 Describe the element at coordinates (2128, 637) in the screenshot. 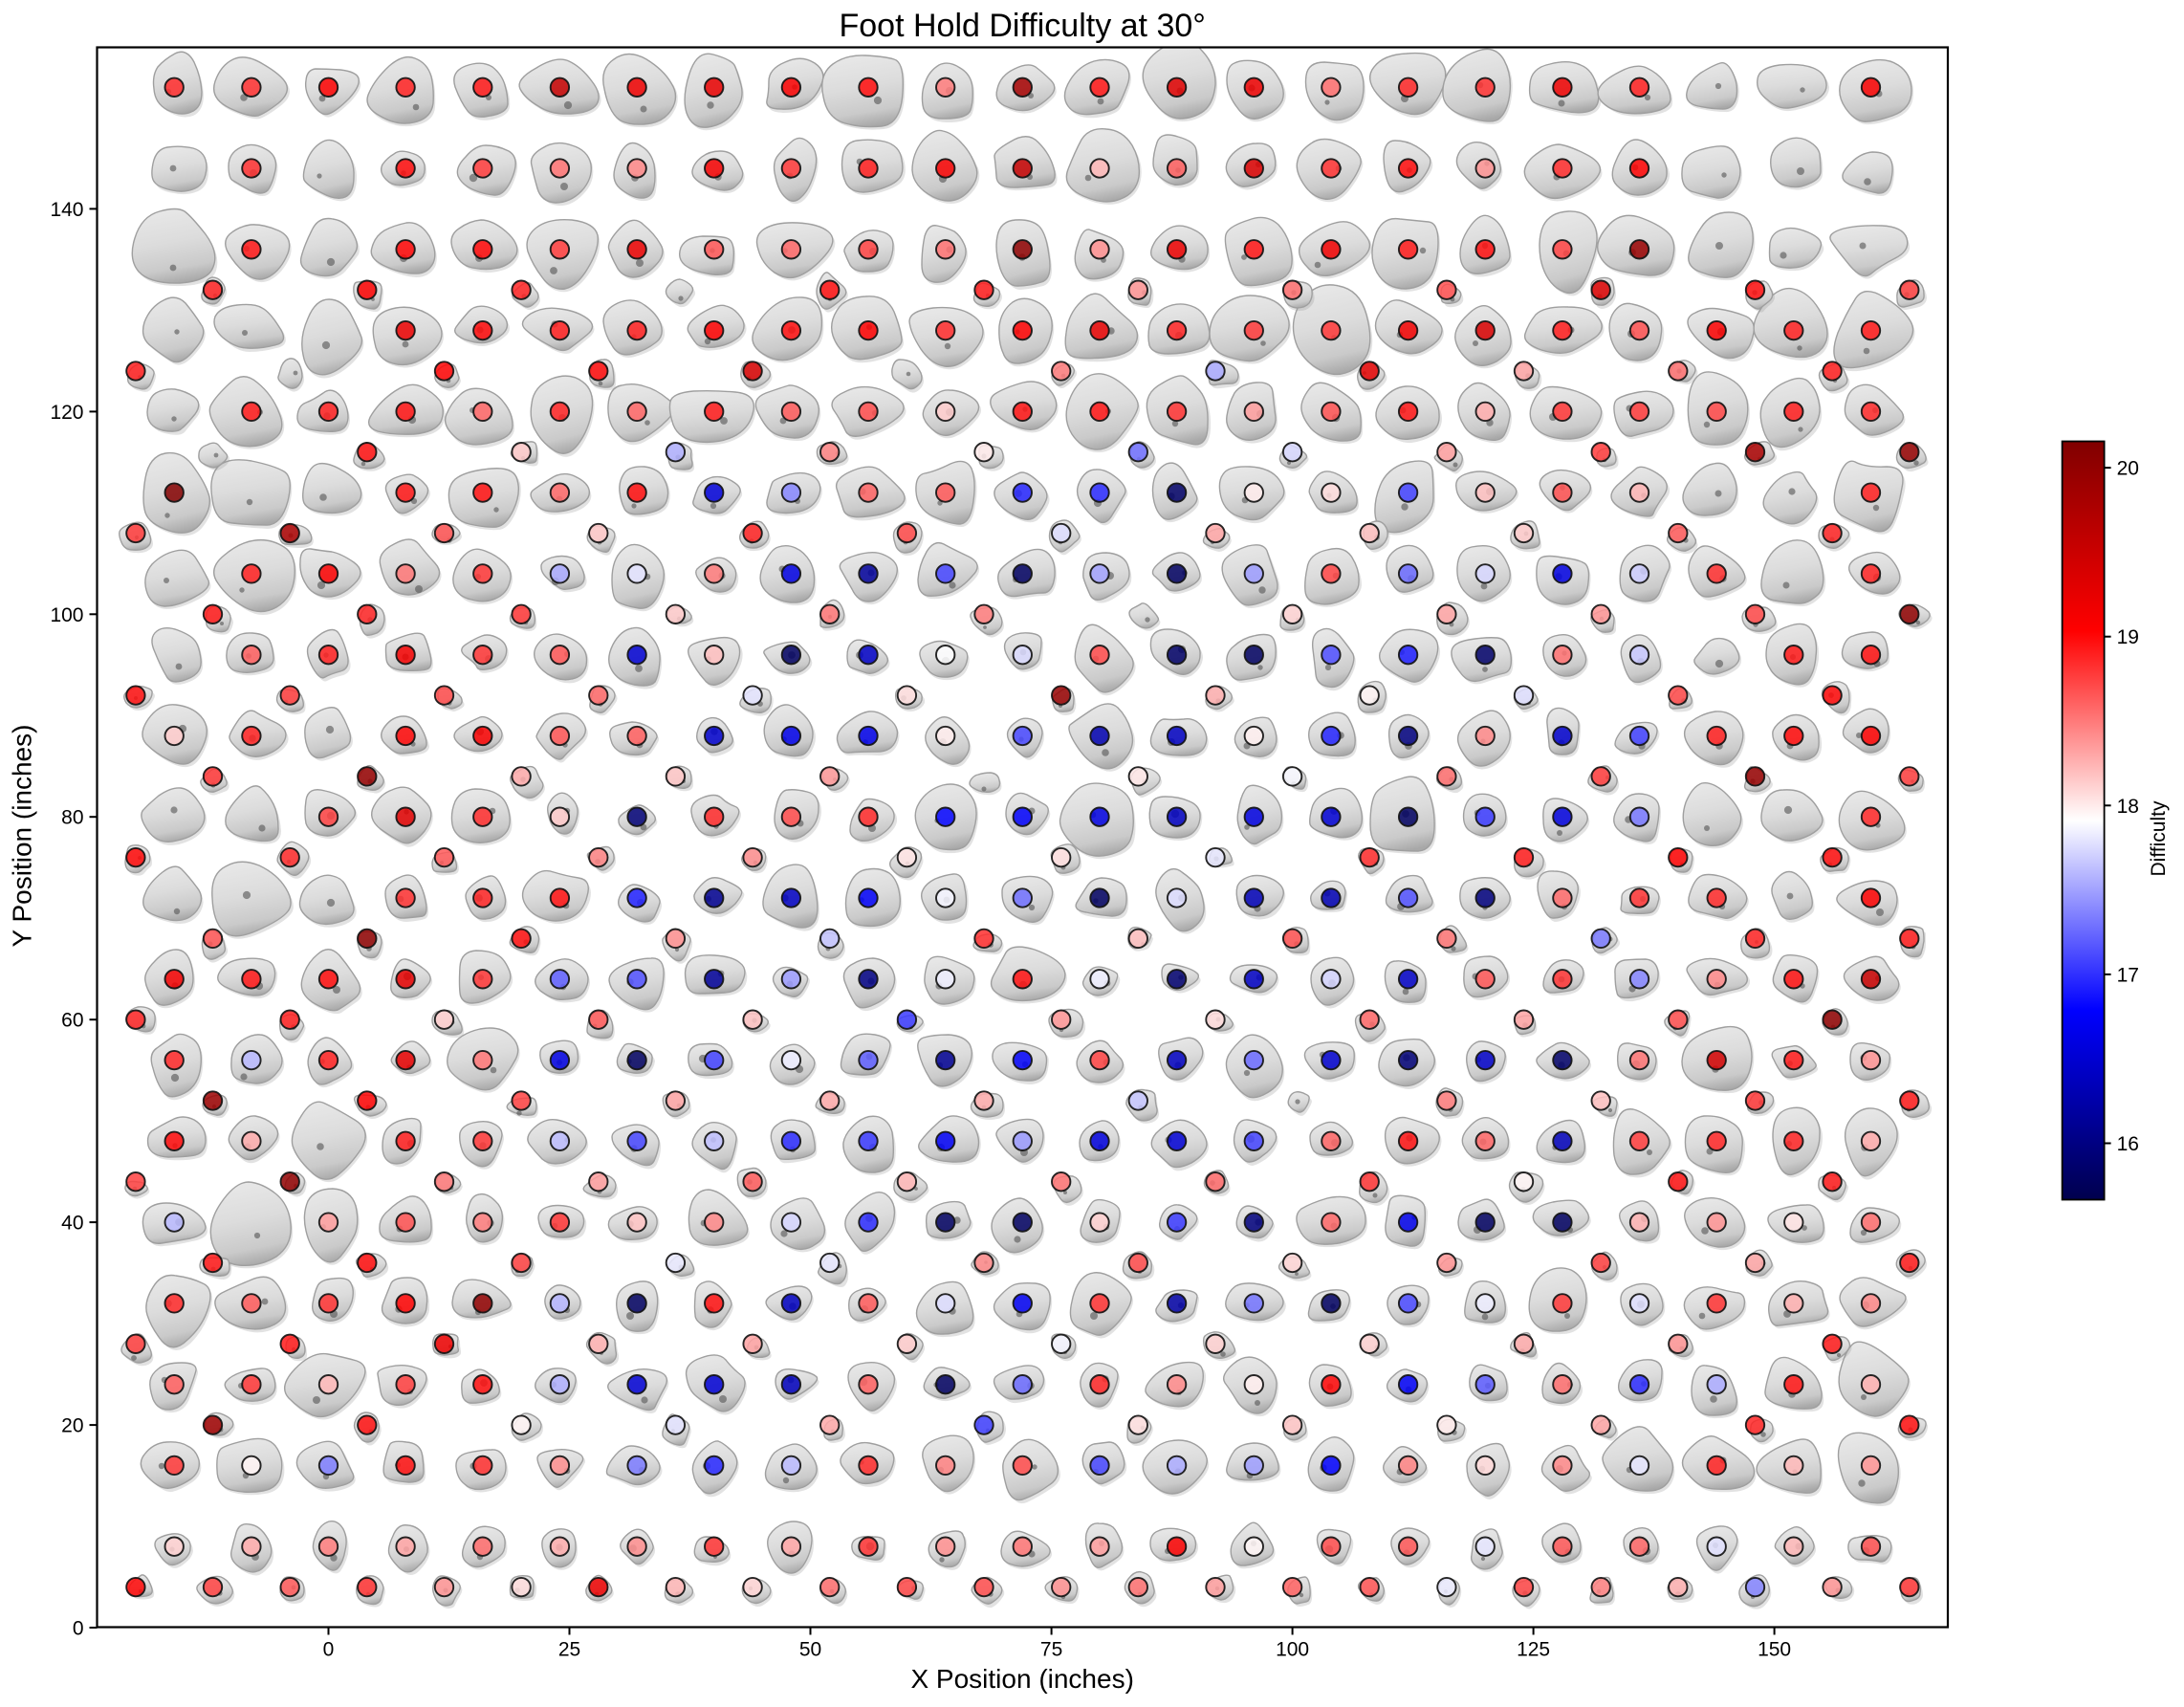

I see `svg-text: 19` at that location.